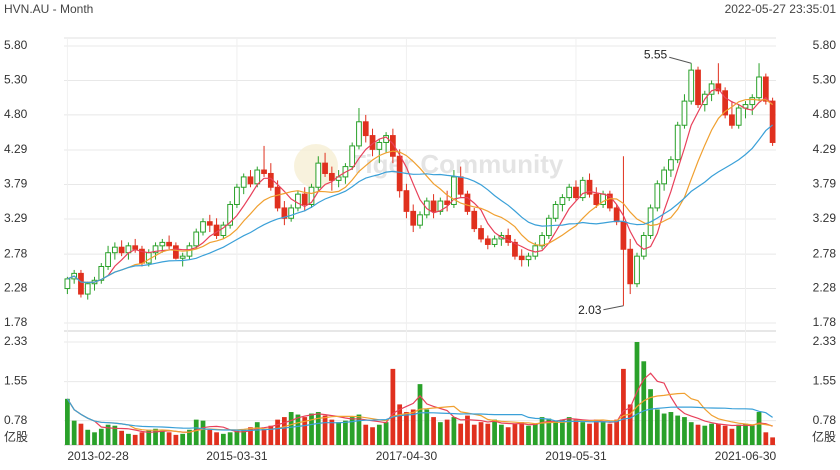  I want to click on volume-tick-right: 2.33, so click(825, 341).